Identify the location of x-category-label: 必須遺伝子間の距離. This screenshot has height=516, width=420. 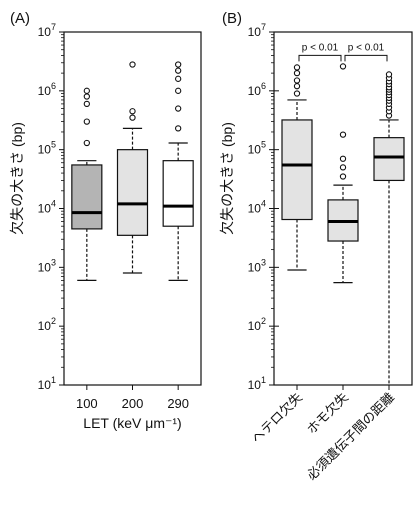
(350, 436).